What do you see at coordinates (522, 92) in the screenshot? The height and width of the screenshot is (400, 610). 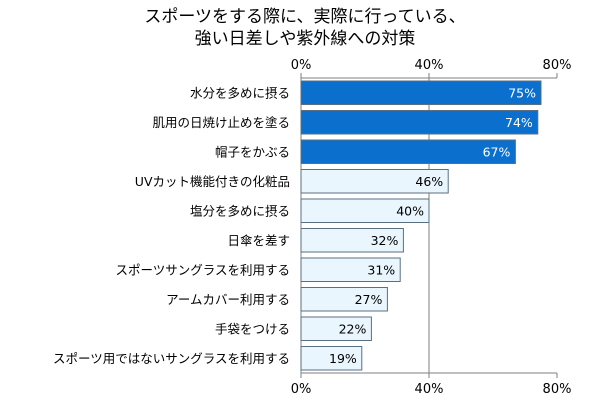 I see `data-label: 75%` at bounding box center [522, 92].